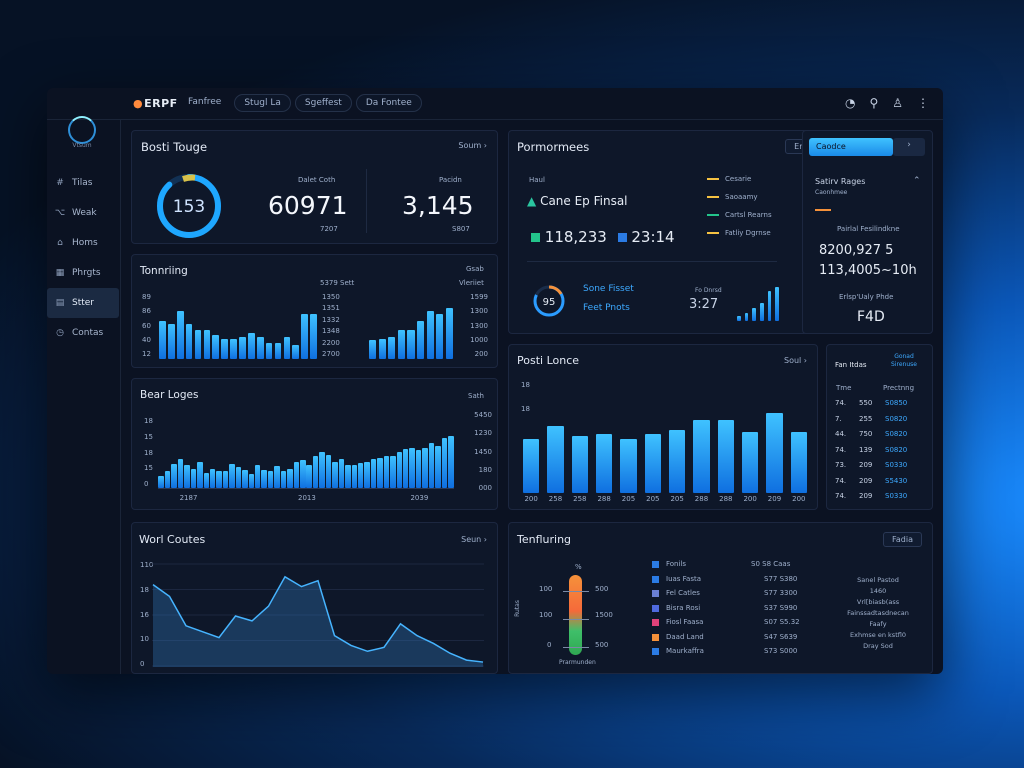 The image size is (1024, 768). What do you see at coordinates (205, 102) in the screenshot?
I see `tab-1: Fanfree` at bounding box center [205, 102].